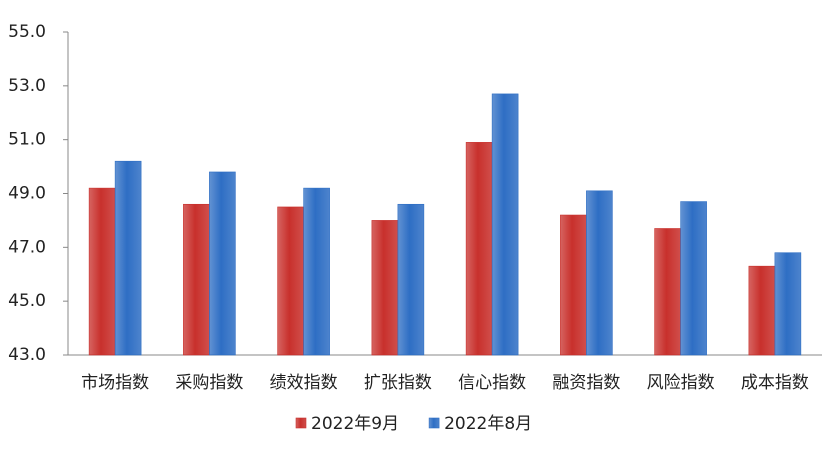 This screenshot has height=456, width=825. Describe the element at coordinates (492, 383) in the screenshot. I see `x-tick-label: 信心指数` at that location.